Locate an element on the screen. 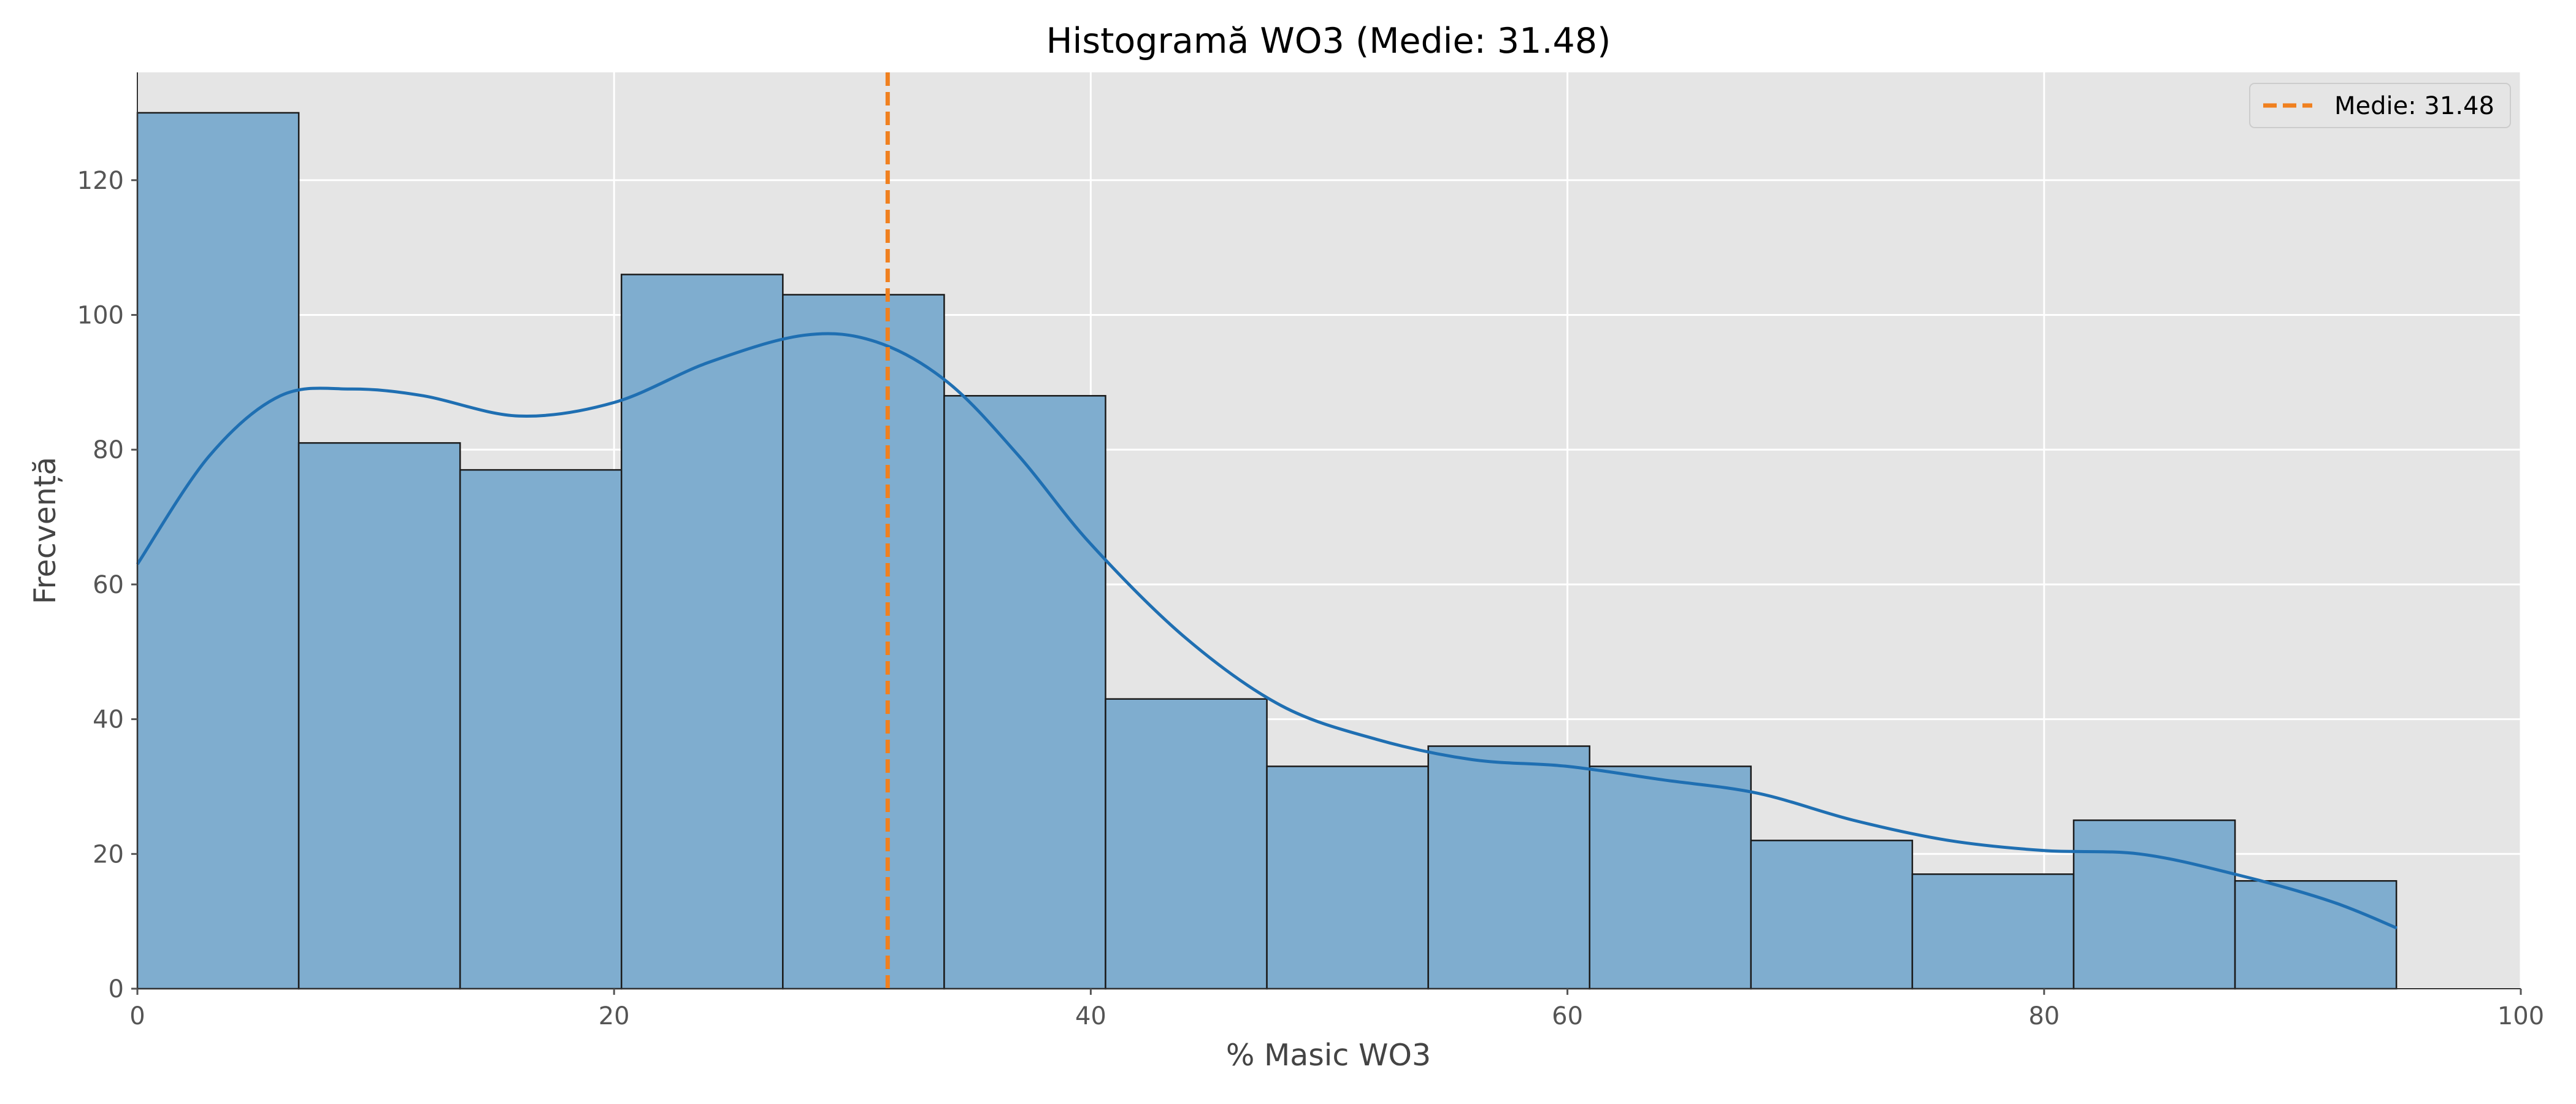 The height and width of the screenshot is (1104, 2576). x-axis-ticks: 0 20 40 60 80 100 is located at coordinates (1336, 1009).